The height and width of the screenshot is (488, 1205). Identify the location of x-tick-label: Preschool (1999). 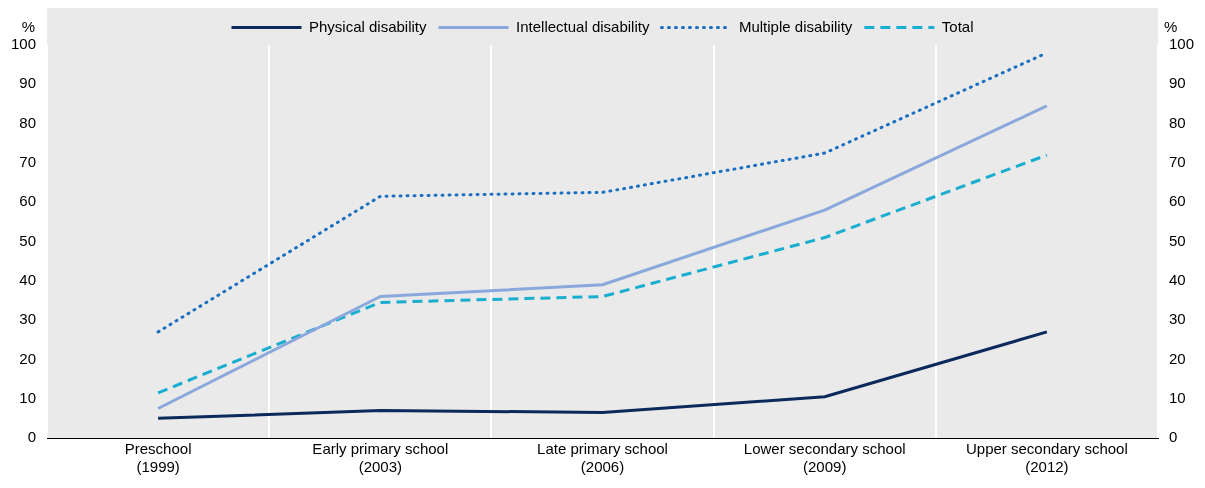
(158, 458).